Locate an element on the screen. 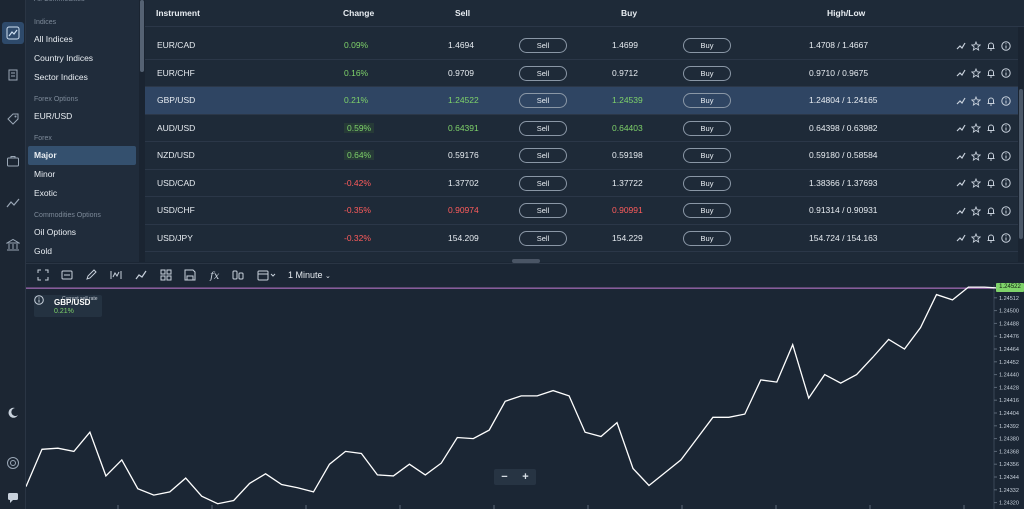 Image resolution: width=1024 pixels, height=509 pixels. screenshot-icon is located at coordinates (67, 275).